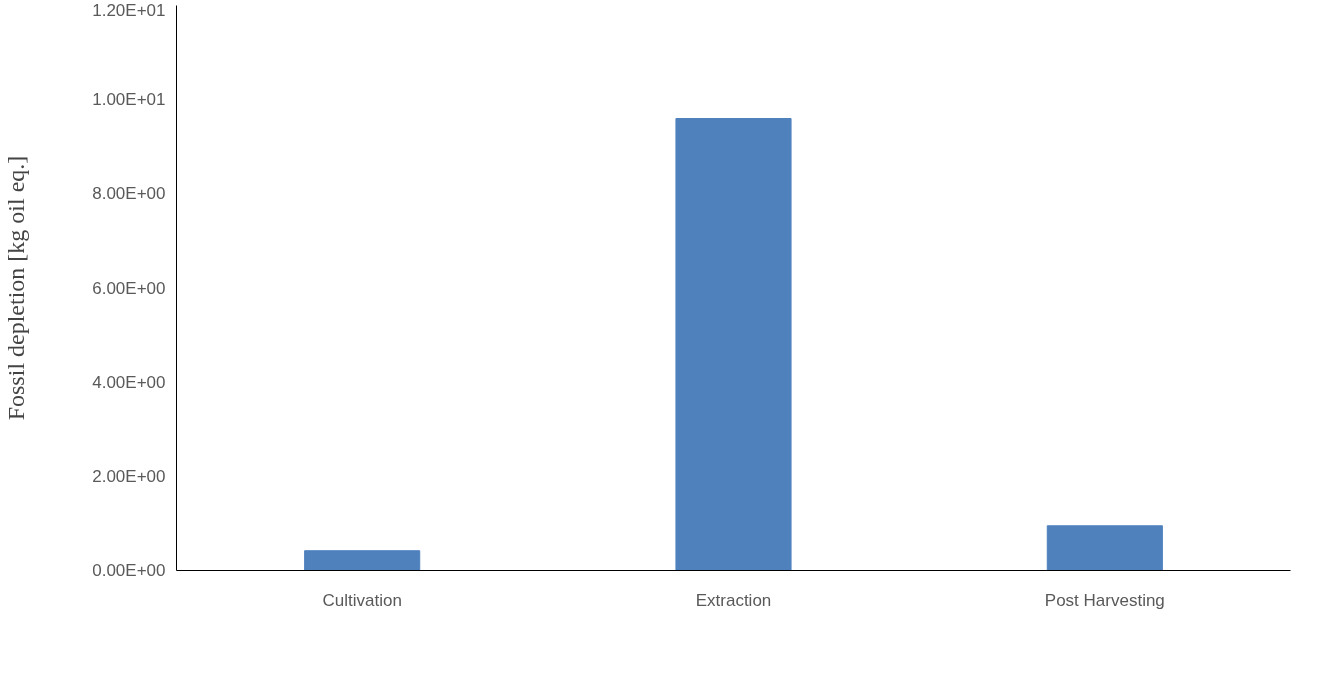 The width and height of the screenshot is (1337, 684). I want to click on y-tick-label: 2.00E+00, so click(129, 476).